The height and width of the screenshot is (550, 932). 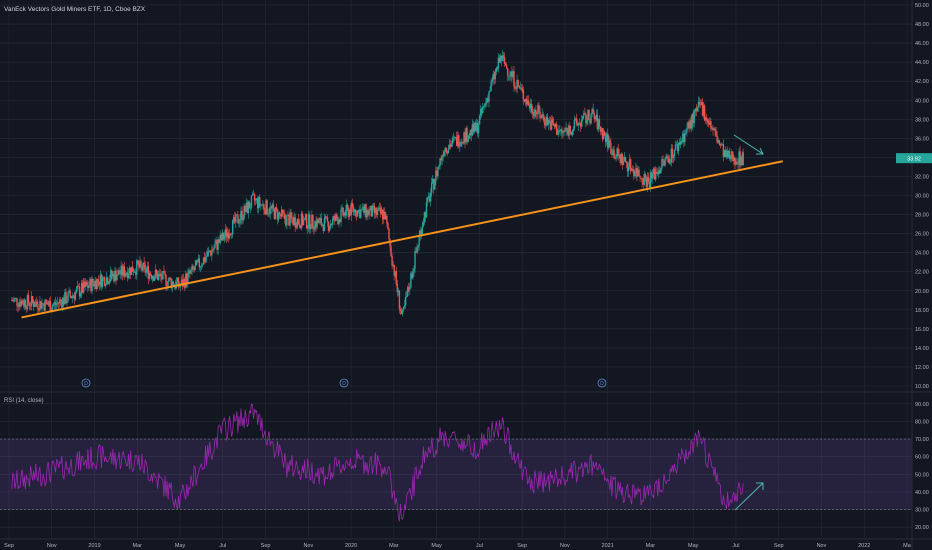 What do you see at coordinates (922, 368) in the screenshot?
I see `price-tick-label: 12.00` at bounding box center [922, 368].